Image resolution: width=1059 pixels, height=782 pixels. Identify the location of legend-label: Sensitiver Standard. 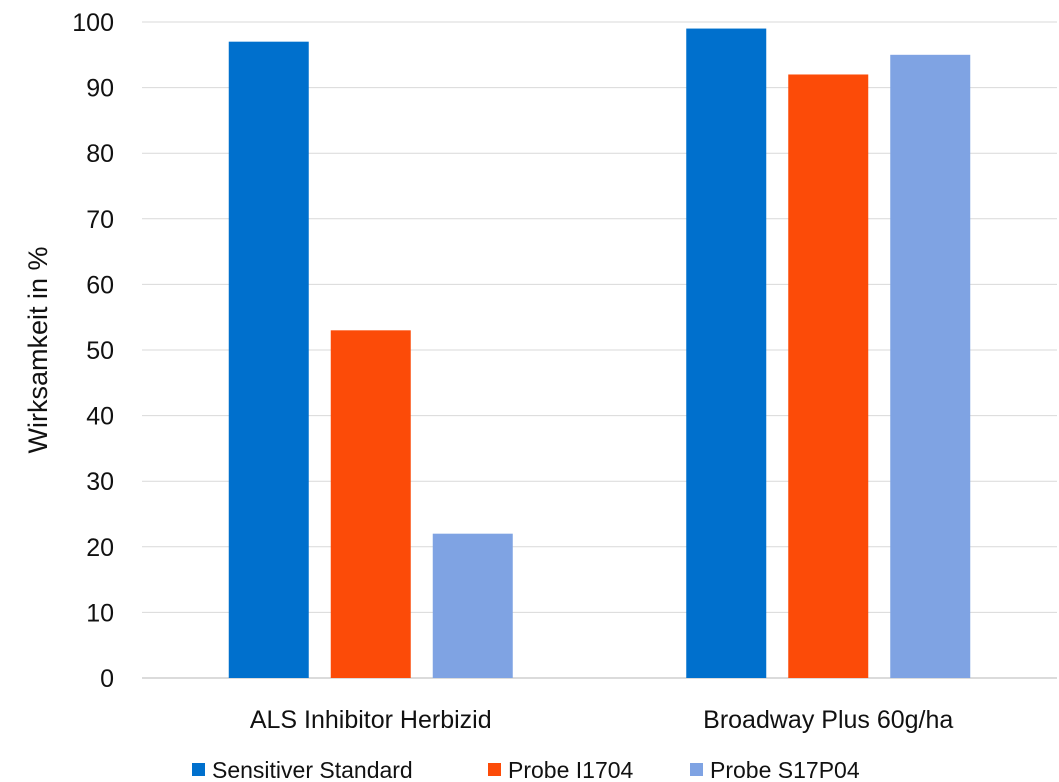
(312, 769).